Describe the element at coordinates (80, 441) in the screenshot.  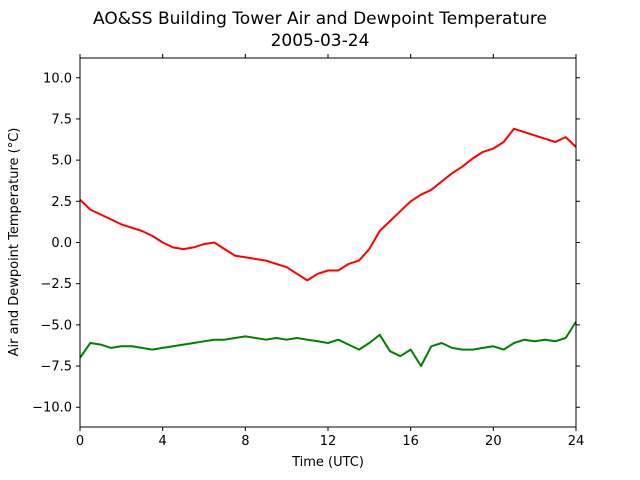
I see `x-tick-label: 0` at that location.